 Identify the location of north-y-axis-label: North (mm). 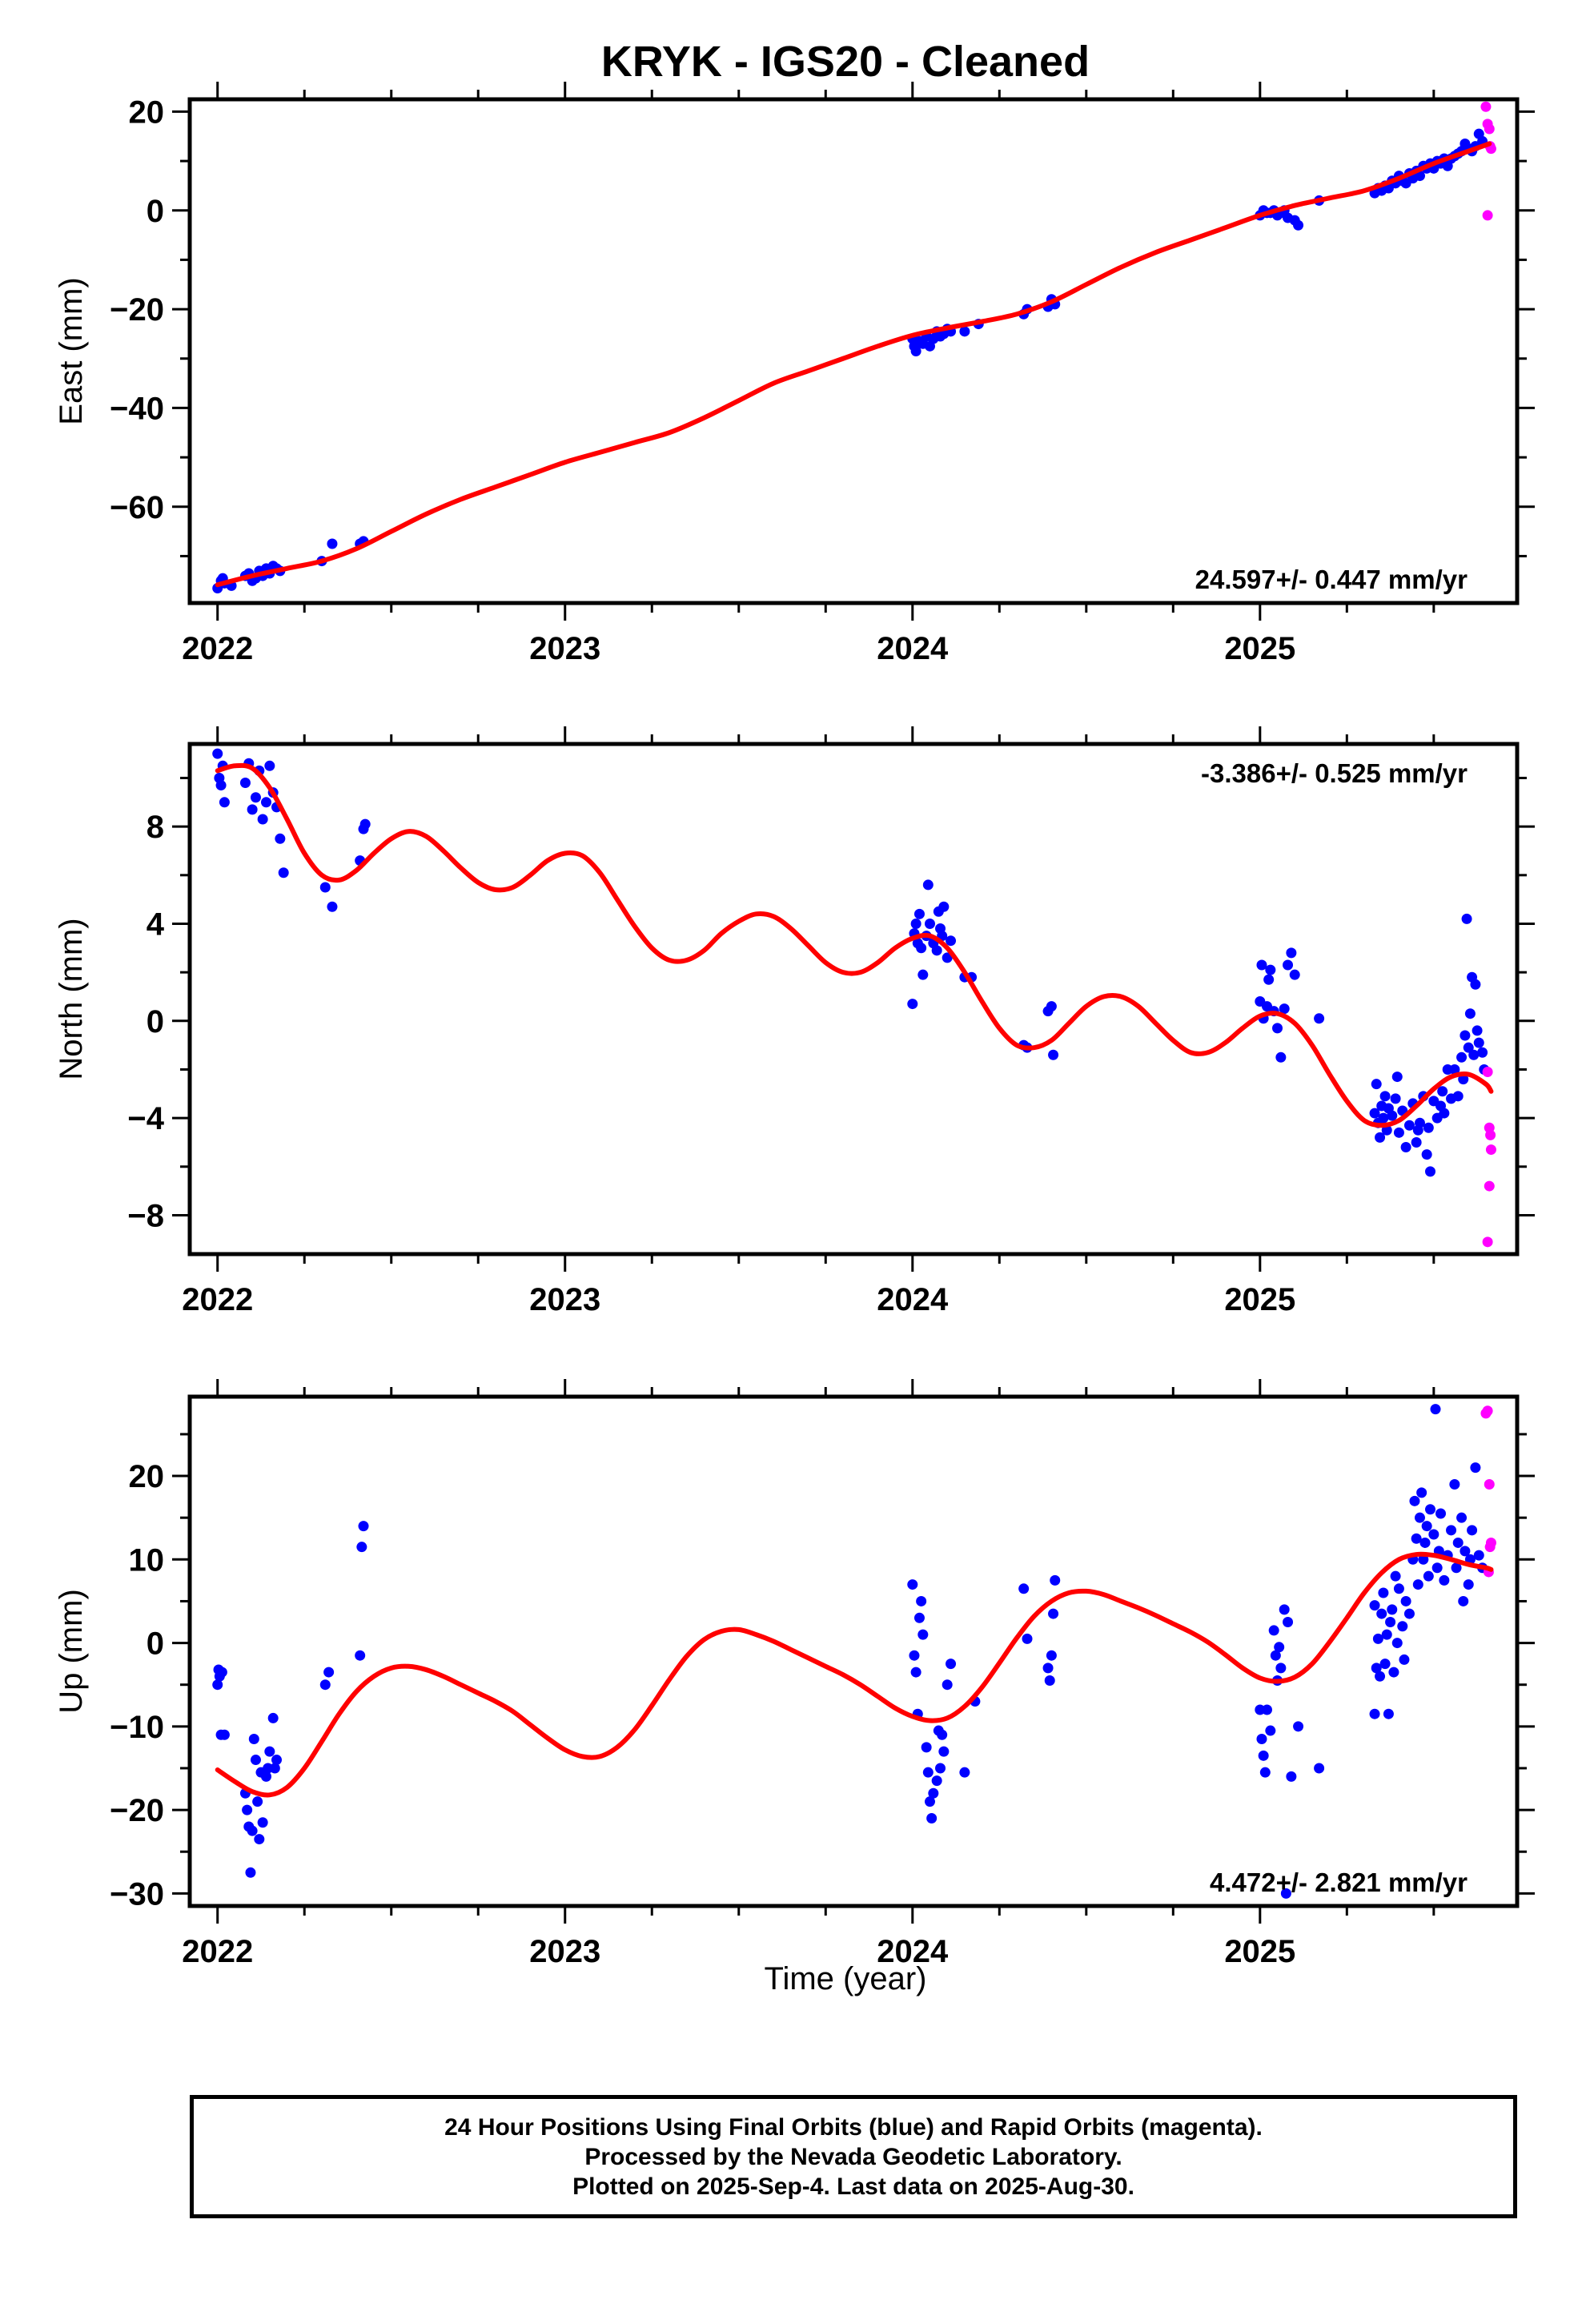
(71, 999).